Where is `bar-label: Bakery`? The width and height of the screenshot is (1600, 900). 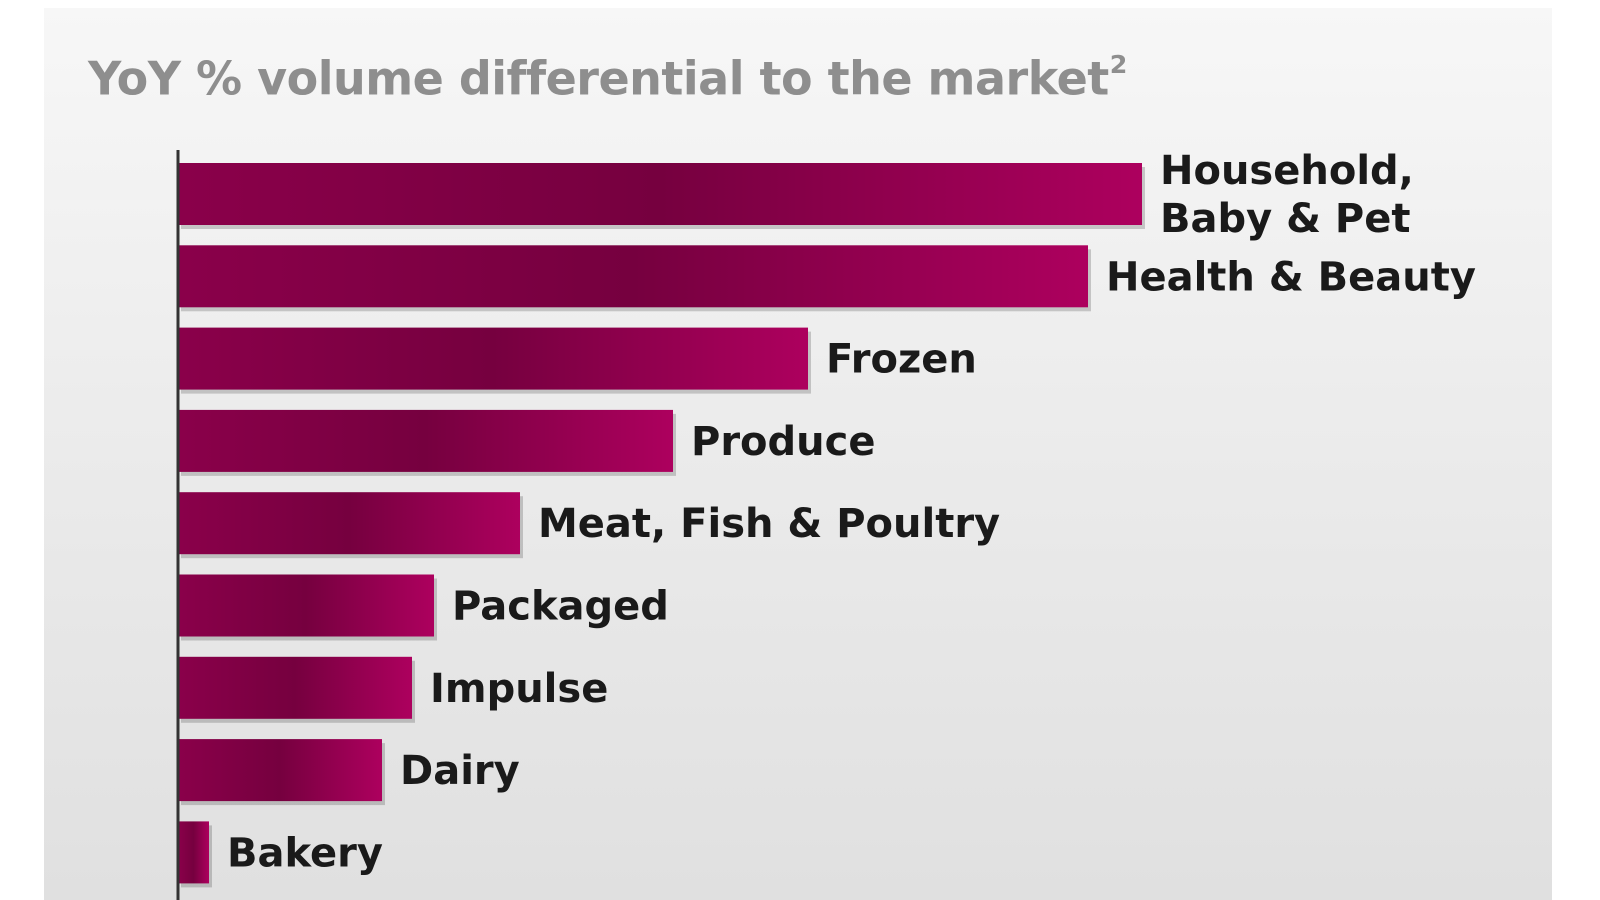
bar-label: Bakery is located at coordinates (305, 853).